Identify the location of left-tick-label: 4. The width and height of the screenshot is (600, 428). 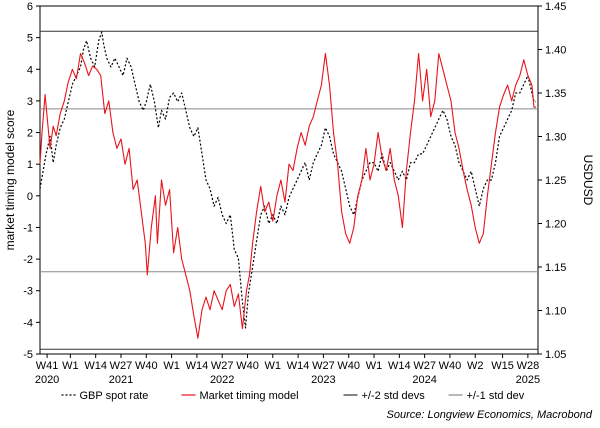
(30, 70).